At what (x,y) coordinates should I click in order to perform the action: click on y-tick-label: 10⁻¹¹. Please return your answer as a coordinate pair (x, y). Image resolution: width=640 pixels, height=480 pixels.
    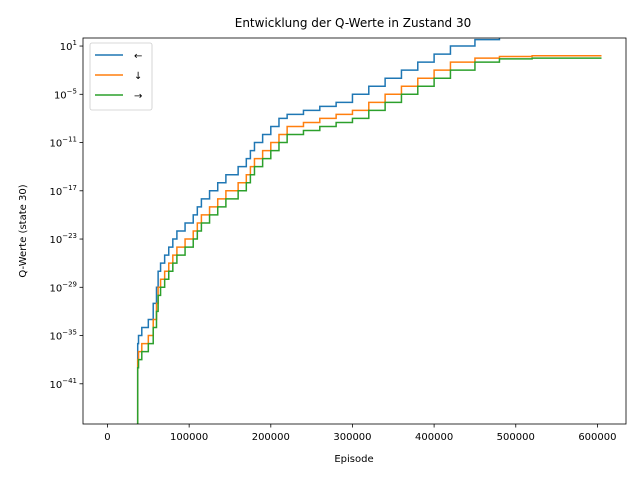
    Looking at the image, I should click on (63, 143).